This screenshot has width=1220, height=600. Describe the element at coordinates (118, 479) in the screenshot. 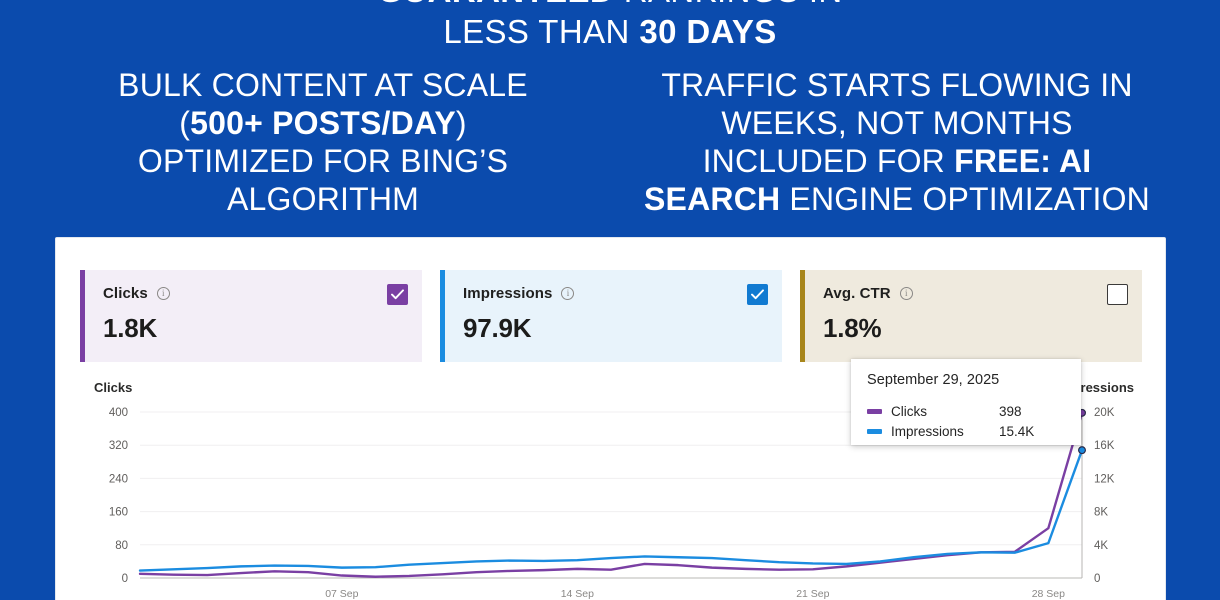

I see `svg-text: 240` at that location.